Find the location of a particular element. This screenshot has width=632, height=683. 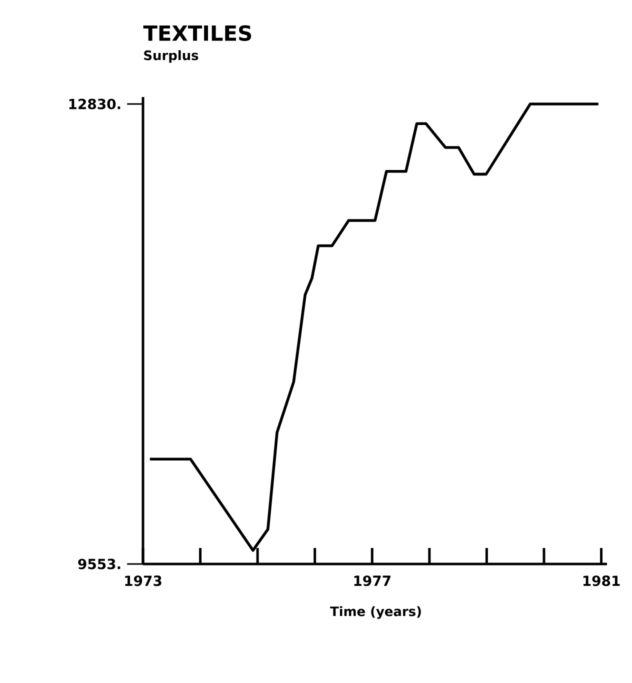

chart-title: TEXTILES is located at coordinates (197, 33).